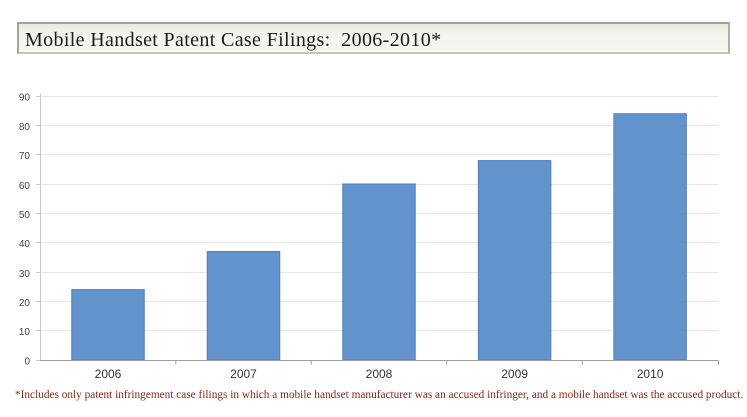 The width and height of the screenshot is (747, 417). Describe the element at coordinates (25, 186) in the screenshot. I see `svg-text: 60` at that location.